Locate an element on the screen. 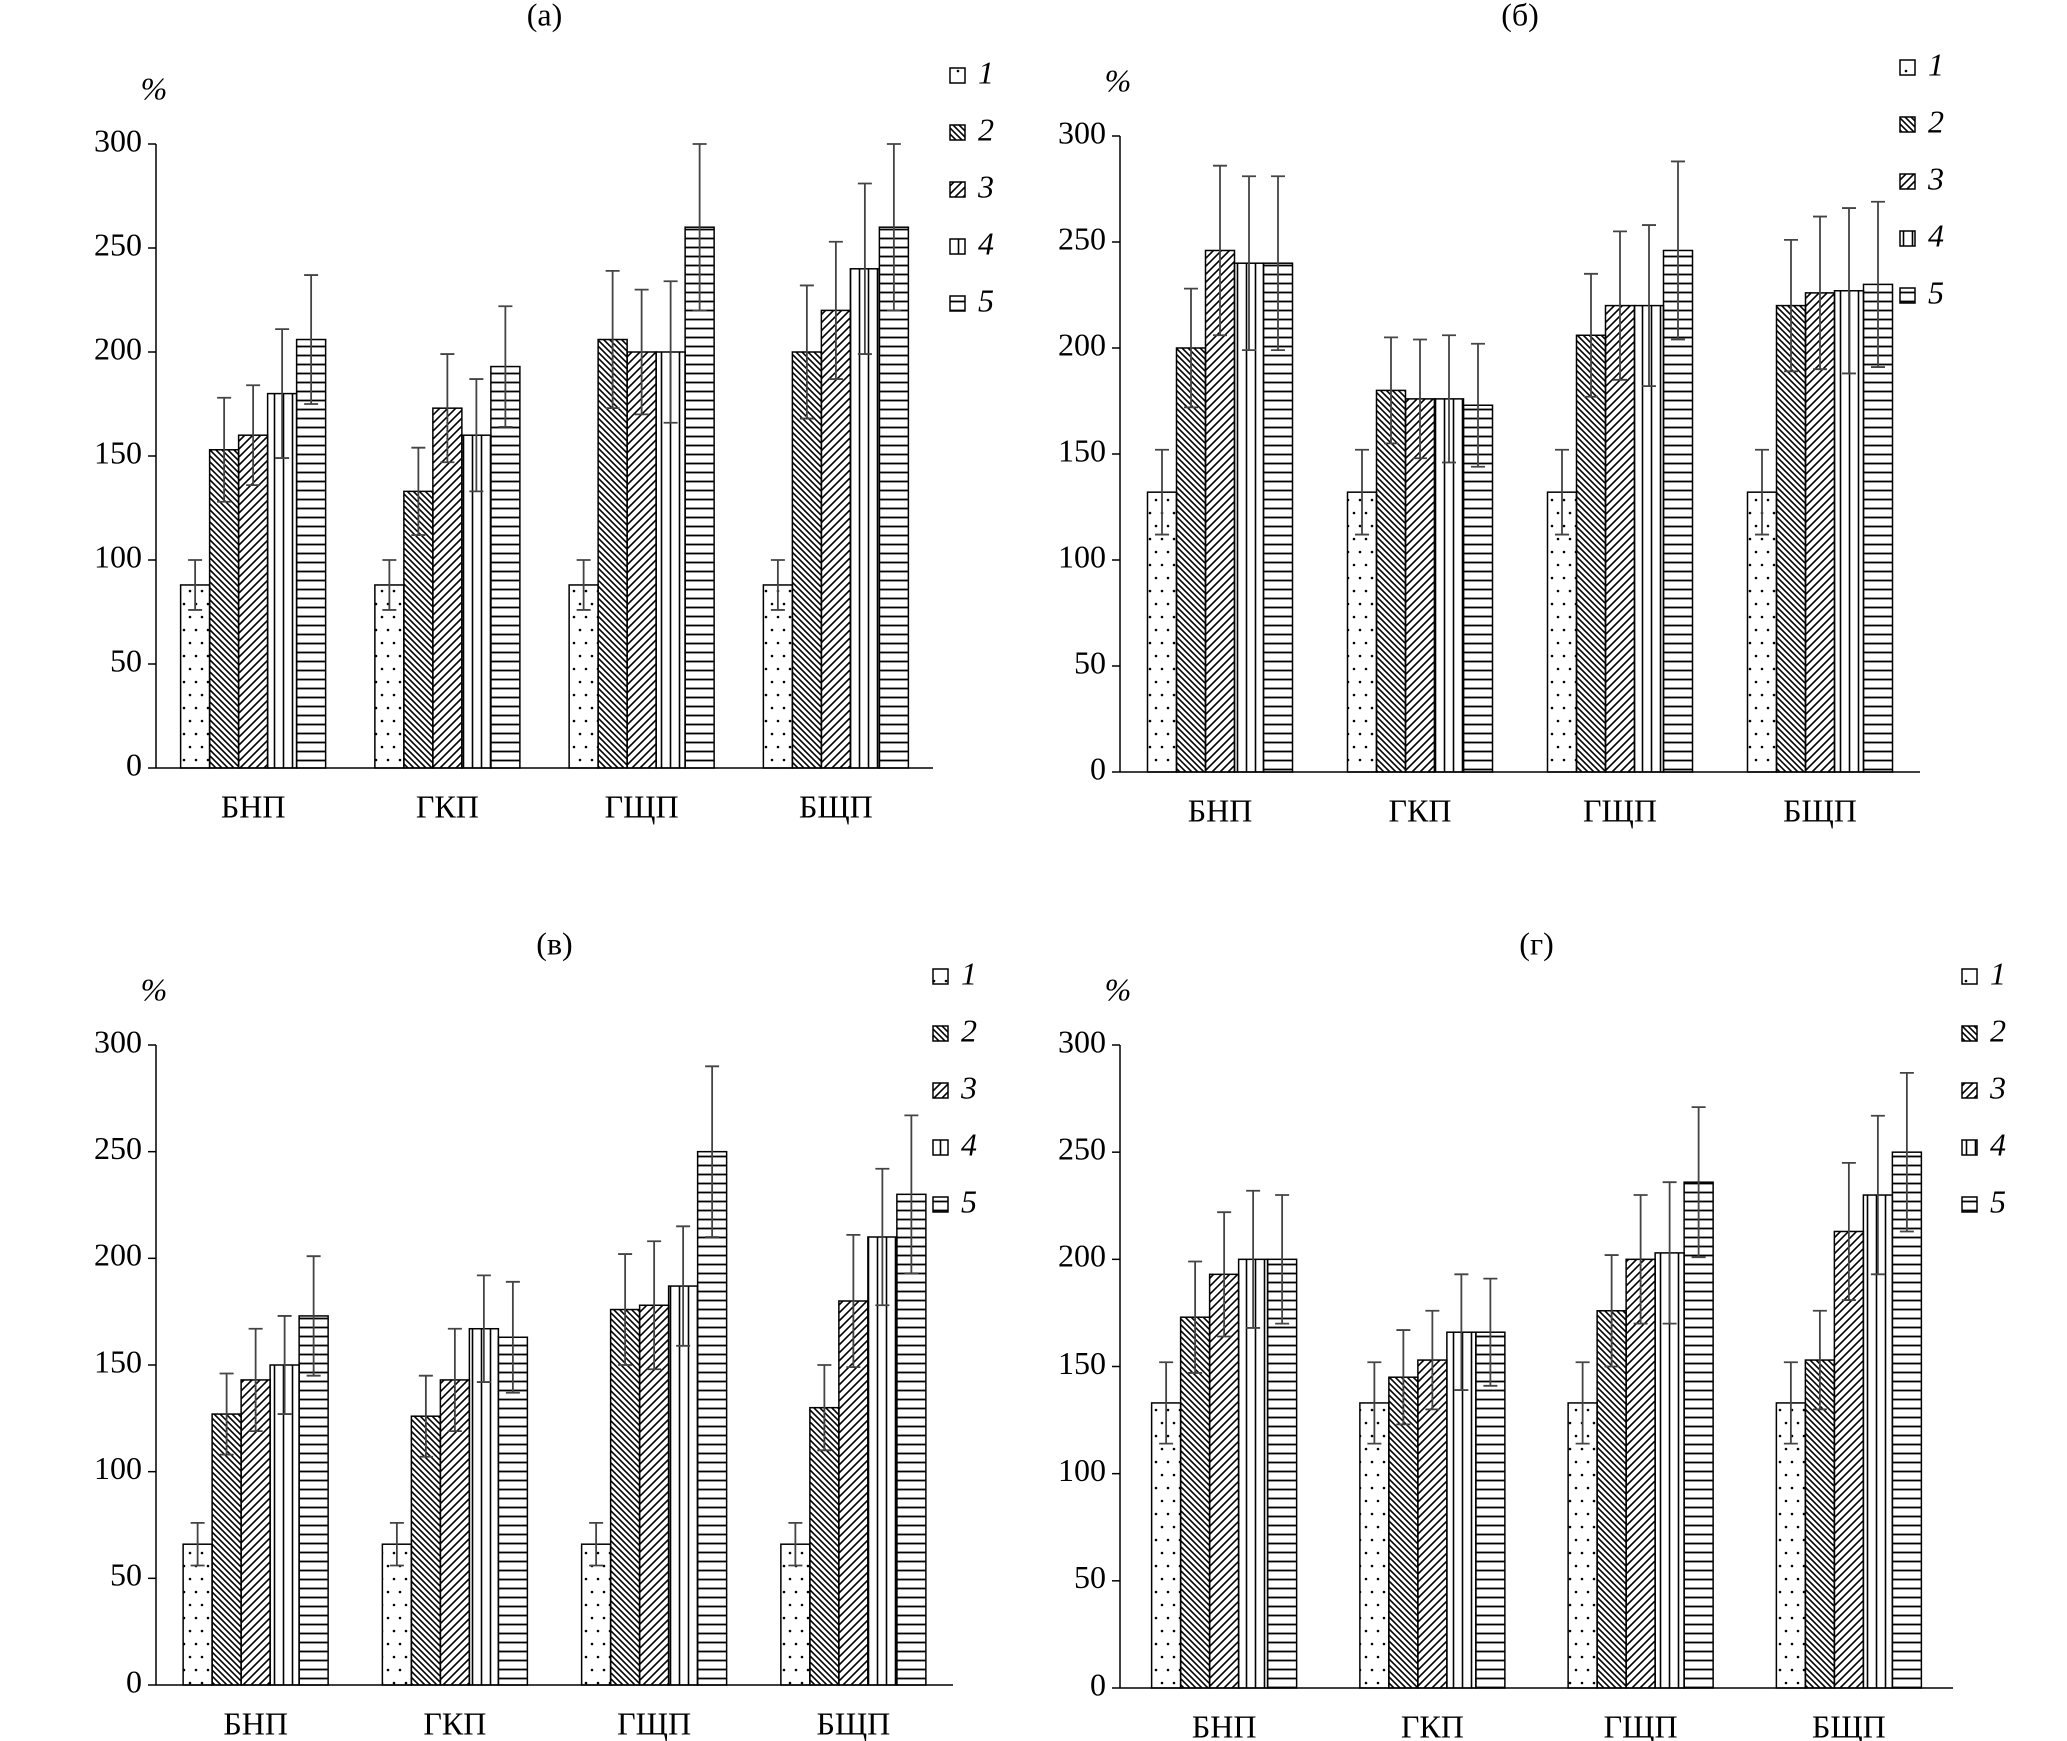  x-tick-label: БЩП is located at coordinates (853, 1723).